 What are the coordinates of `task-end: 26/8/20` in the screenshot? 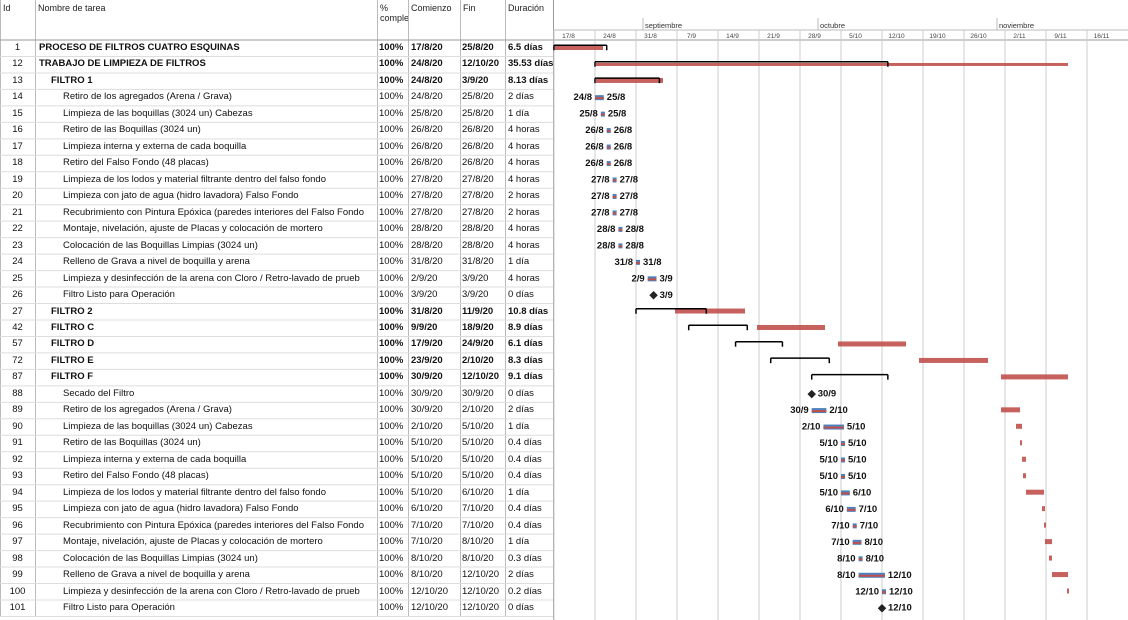 It's located at (478, 130).